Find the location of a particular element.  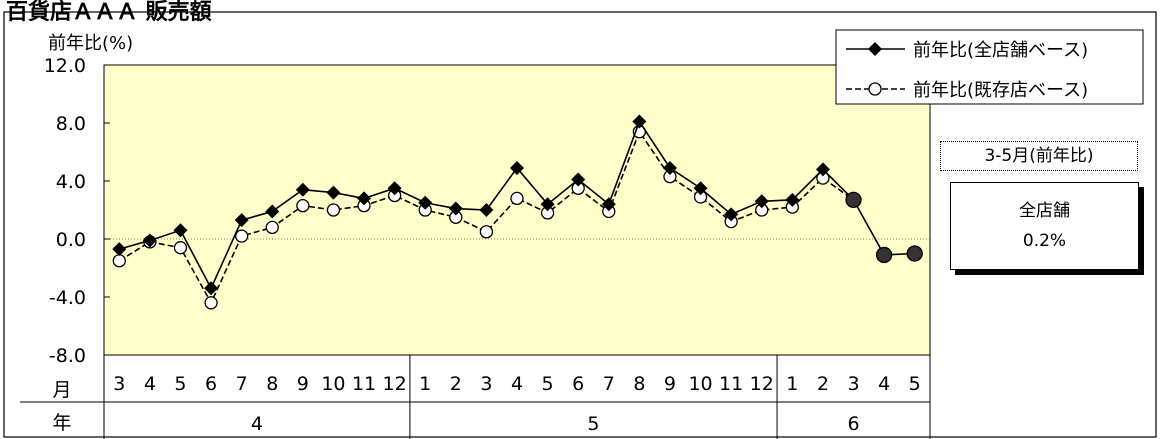

legend-label: 前年比(既存店ベース) is located at coordinates (1000, 90).